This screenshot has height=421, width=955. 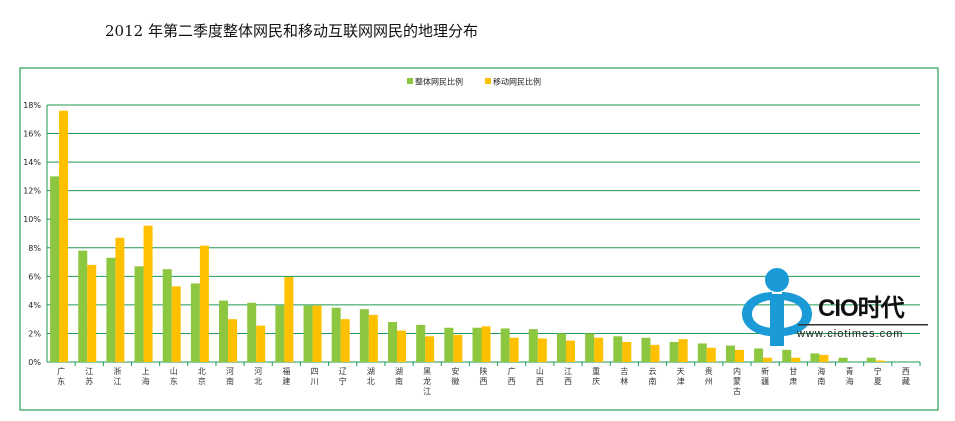 What do you see at coordinates (427, 381) in the screenshot?
I see `x-tick-label: 黑龙江` at bounding box center [427, 381].